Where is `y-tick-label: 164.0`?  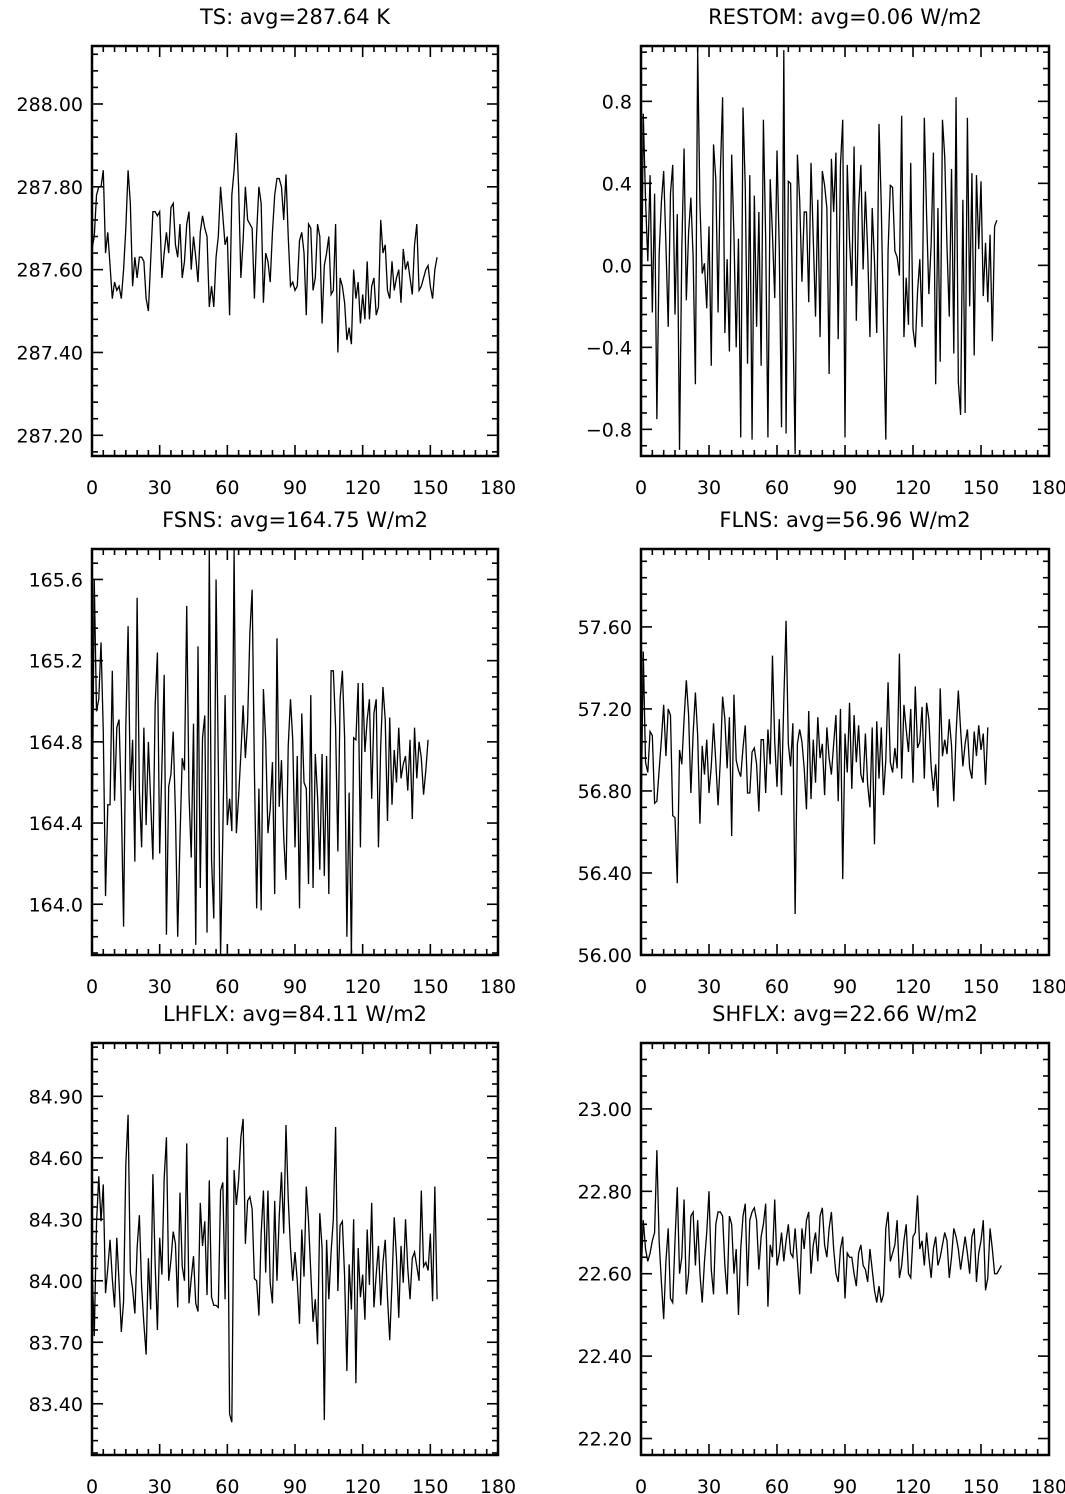
y-tick-label: 164.0 is located at coordinates (56, 905).